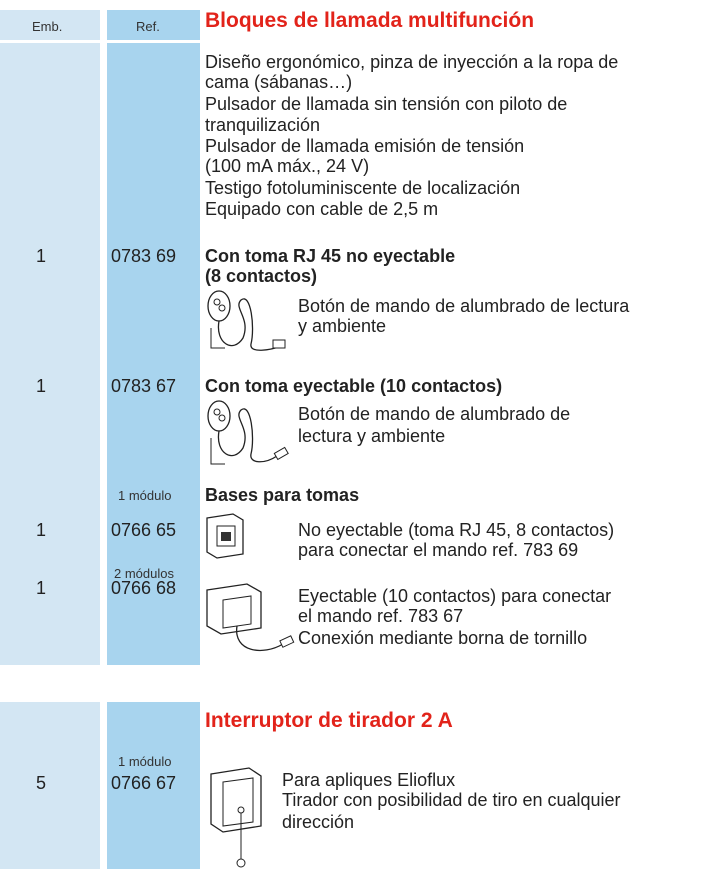 The width and height of the screenshot is (705, 869). Describe the element at coordinates (282, 495) in the screenshot. I see `item-heading: Bases para tomas` at that location.